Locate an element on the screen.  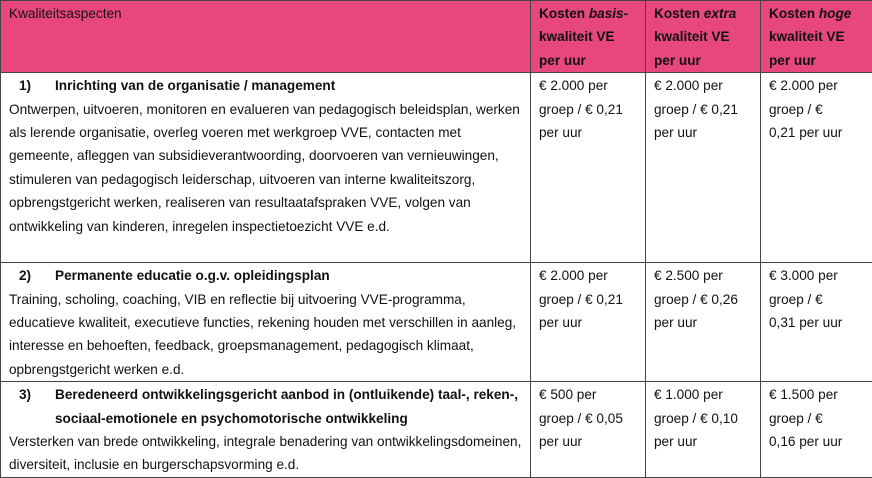
header-cell: Kosten extra kwaliteit VE per uur is located at coordinates (703, 37).